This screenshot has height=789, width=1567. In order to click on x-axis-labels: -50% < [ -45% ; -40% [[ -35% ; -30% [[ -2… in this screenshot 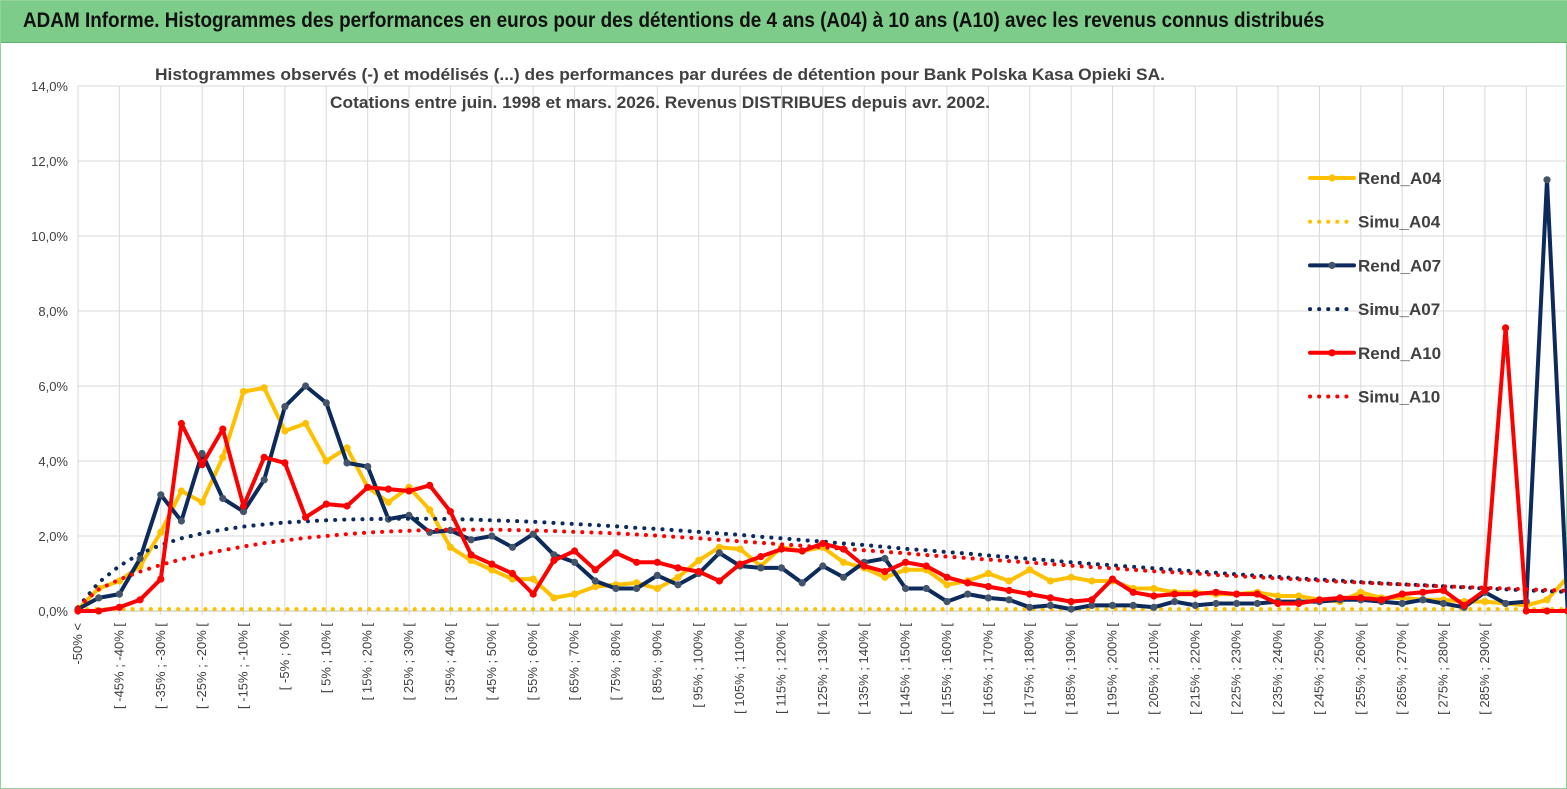, I will do `click(781, 669)`.